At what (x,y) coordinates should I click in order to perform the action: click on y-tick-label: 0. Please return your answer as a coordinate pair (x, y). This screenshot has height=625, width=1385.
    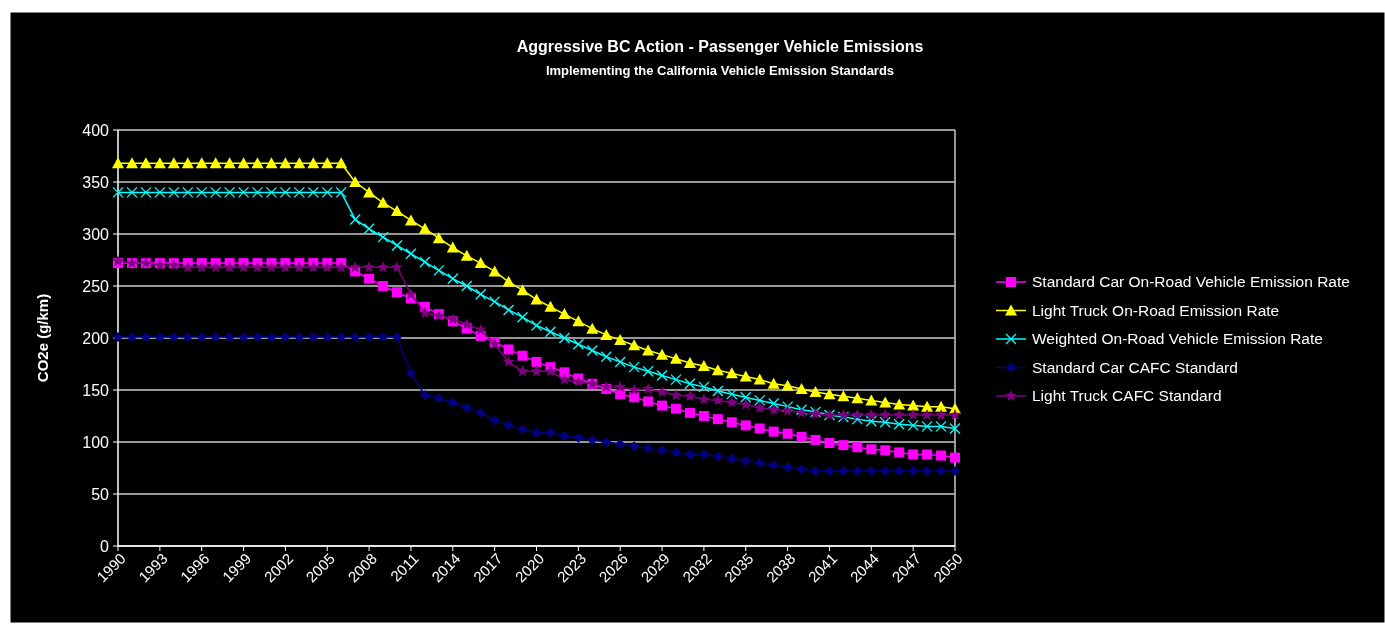
    Looking at the image, I should click on (105, 546).